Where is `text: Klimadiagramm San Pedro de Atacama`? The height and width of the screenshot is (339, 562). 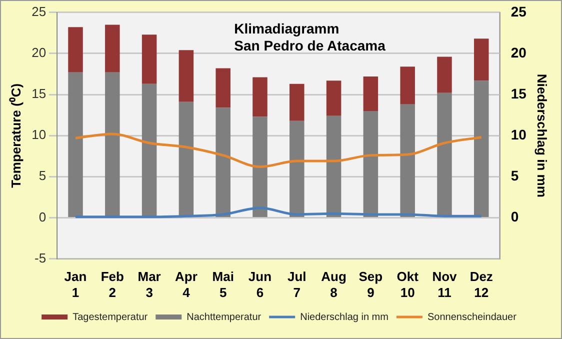 text: Klimadiagramm San Pedro de Atacama is located at coordinates (310, 37).